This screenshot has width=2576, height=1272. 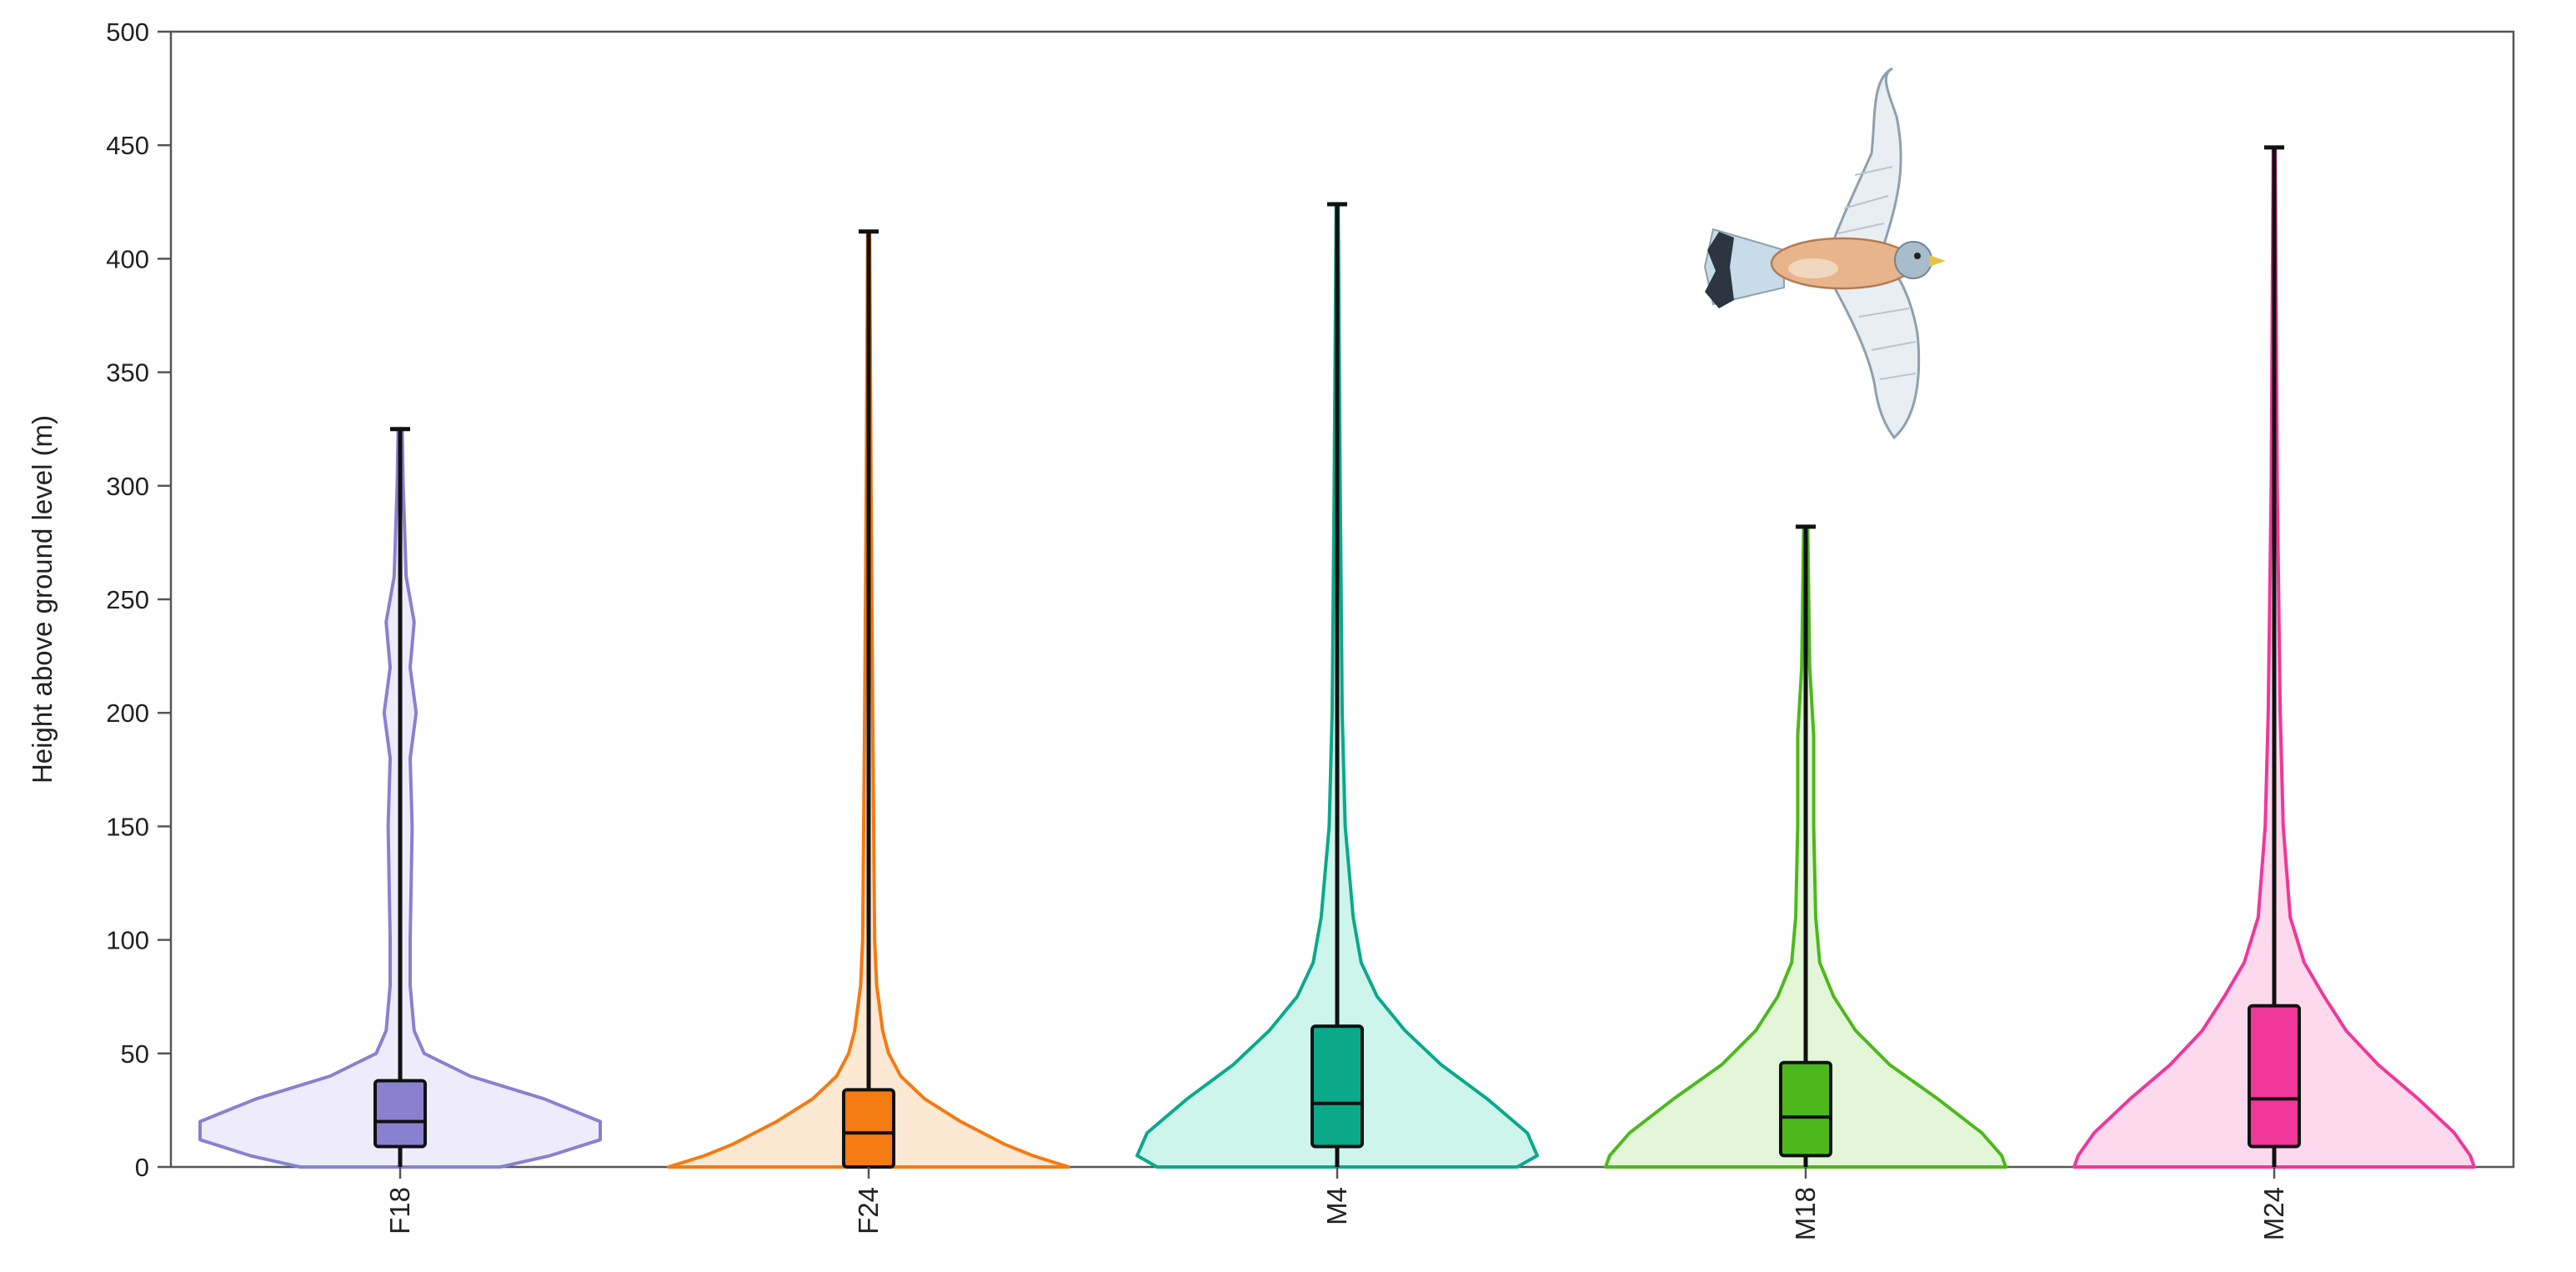 I want to click on y-axis: 0 50 100 150 200 250 300 350 400 450 500, so click(x=138, y=600).